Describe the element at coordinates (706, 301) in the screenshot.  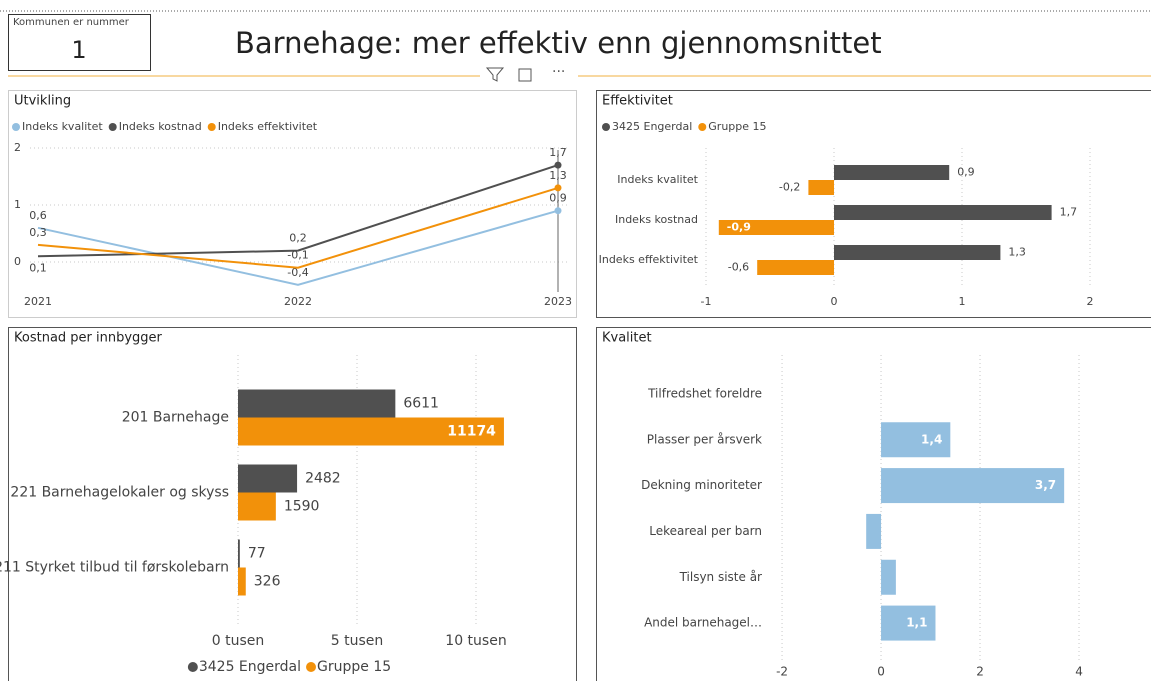
I see `x-tick-label: -1` at that location.